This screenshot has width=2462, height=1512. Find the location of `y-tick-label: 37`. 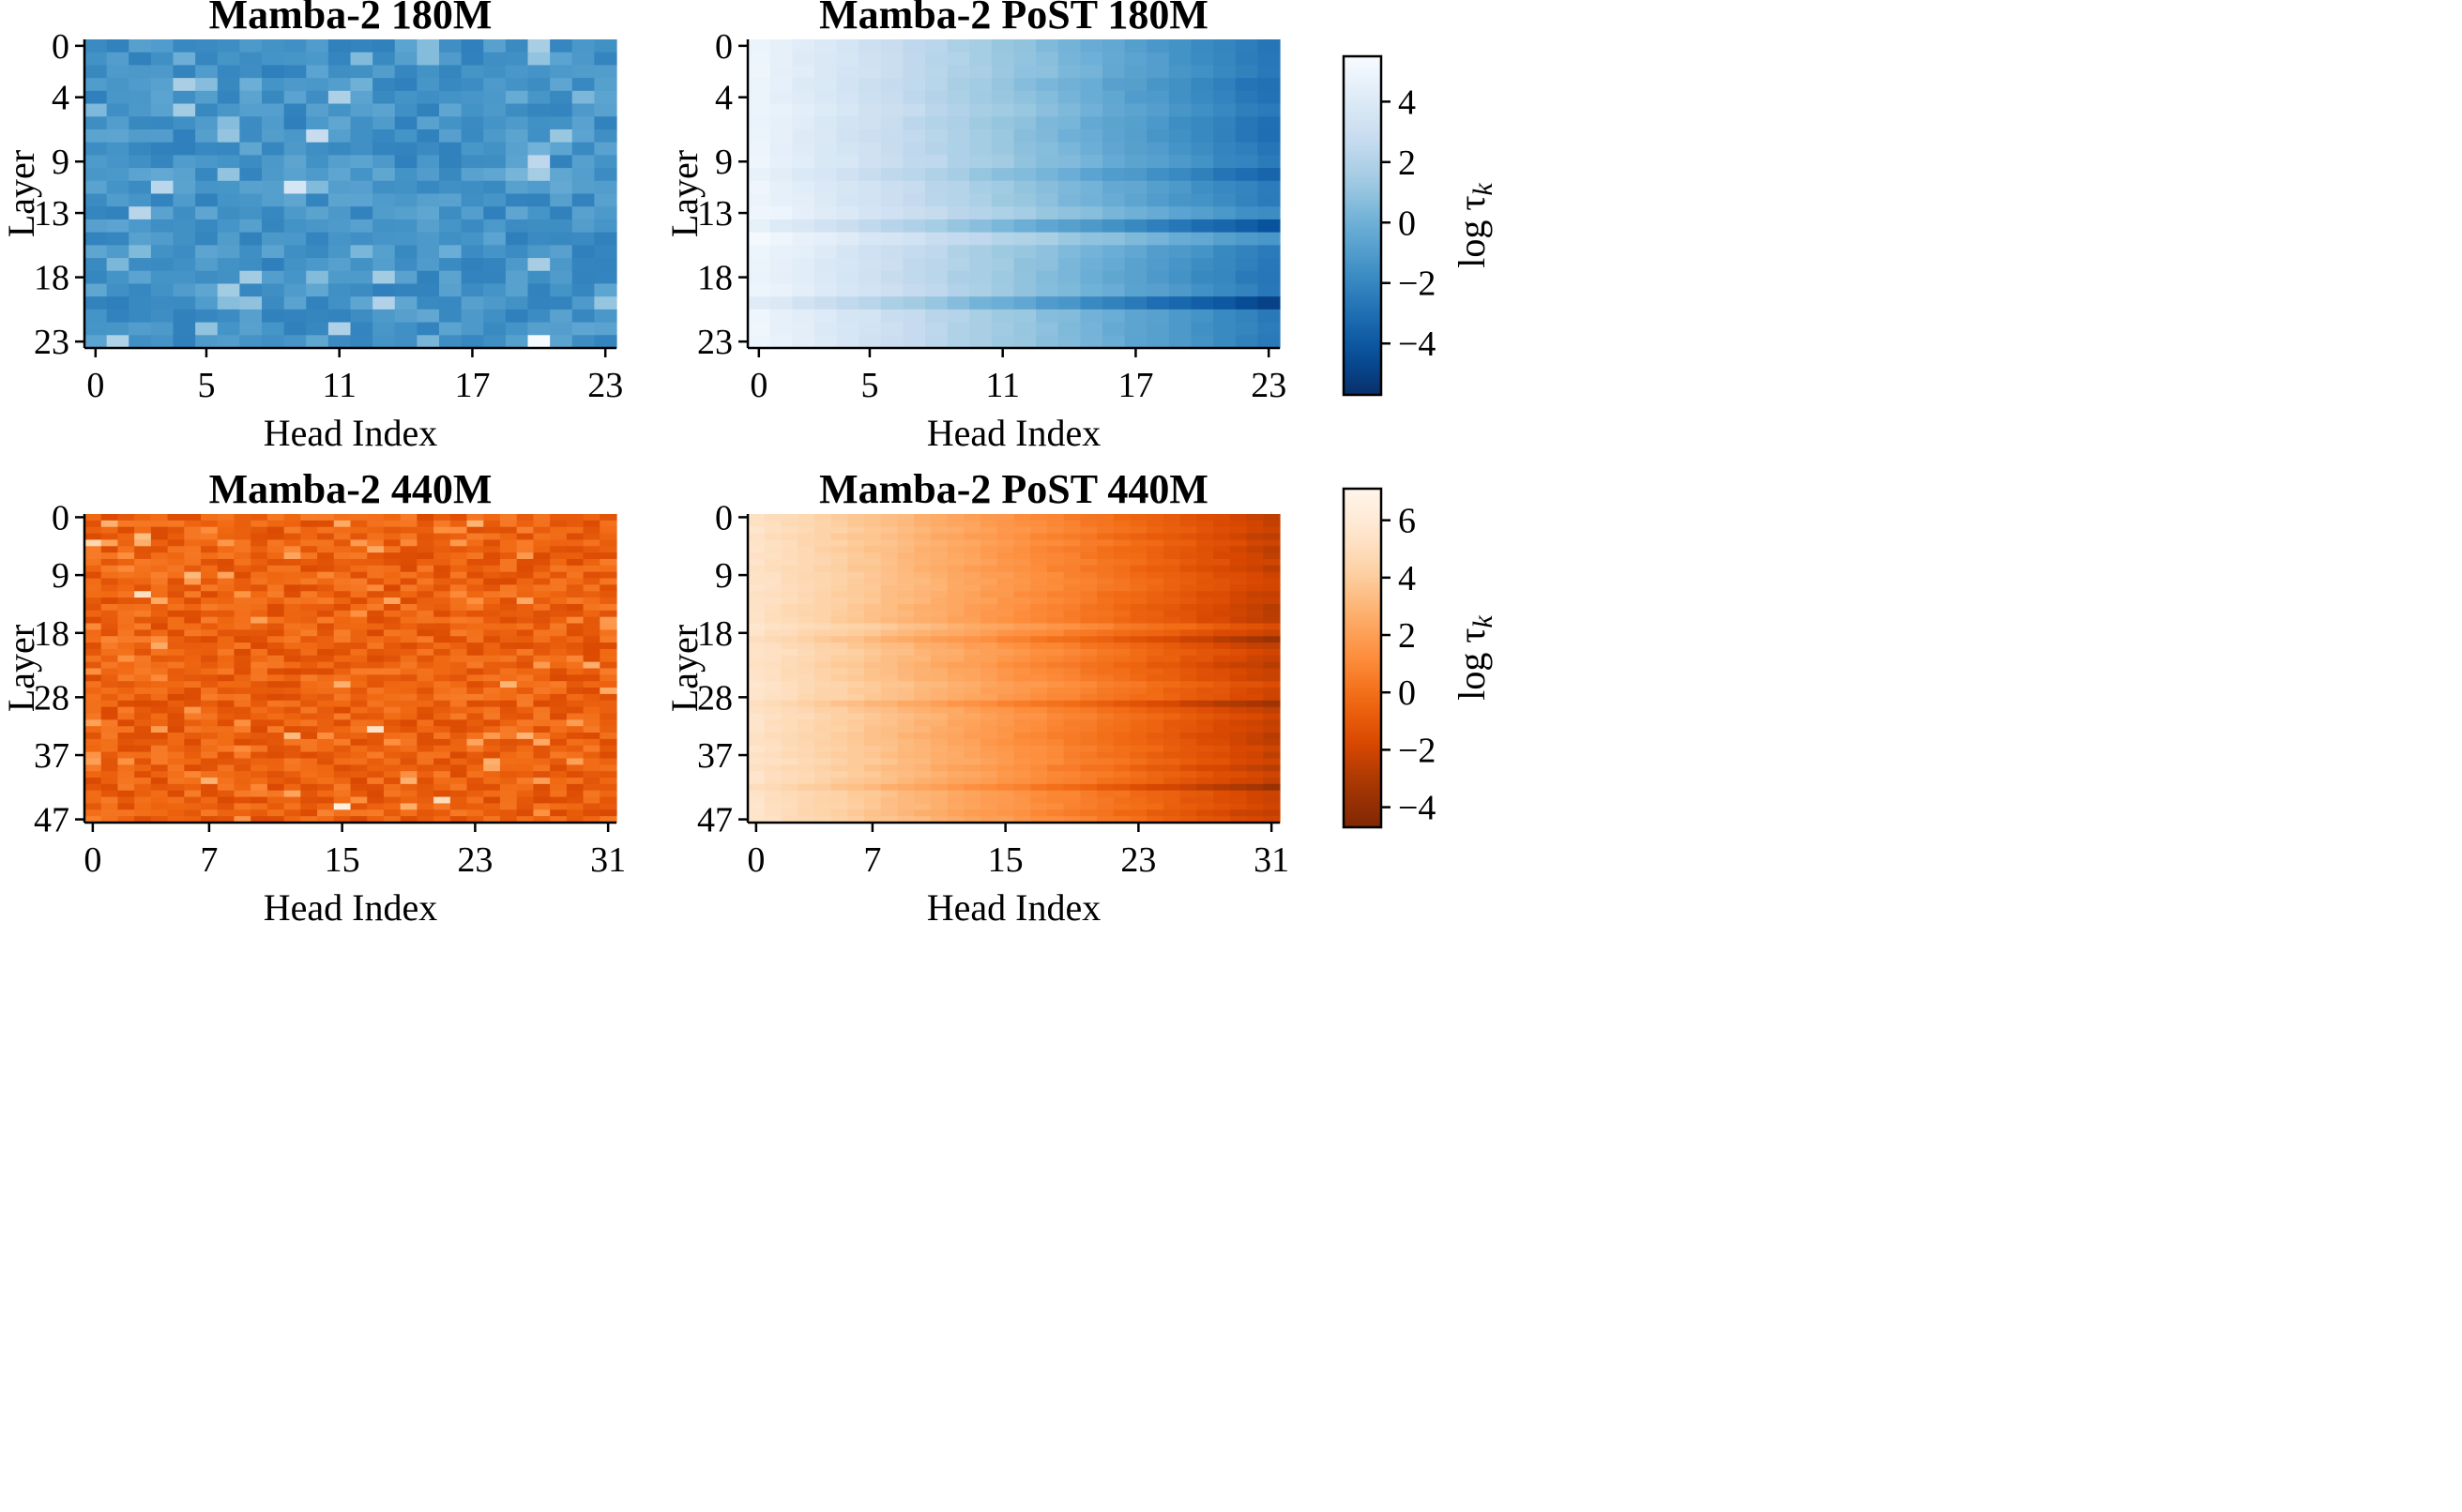

y-tick-label: 37 is located at coordinates (52, 756).